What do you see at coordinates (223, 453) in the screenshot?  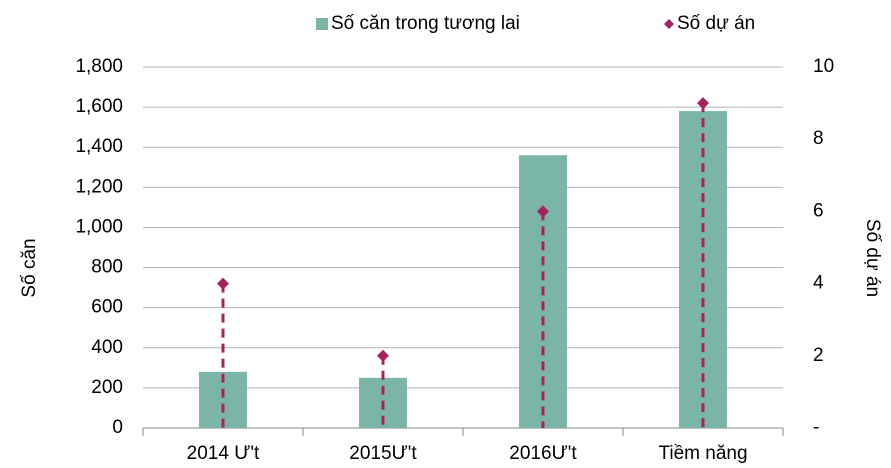 I see `x-tick-label: 2014 Ư't` at bounding box center [223, 453].